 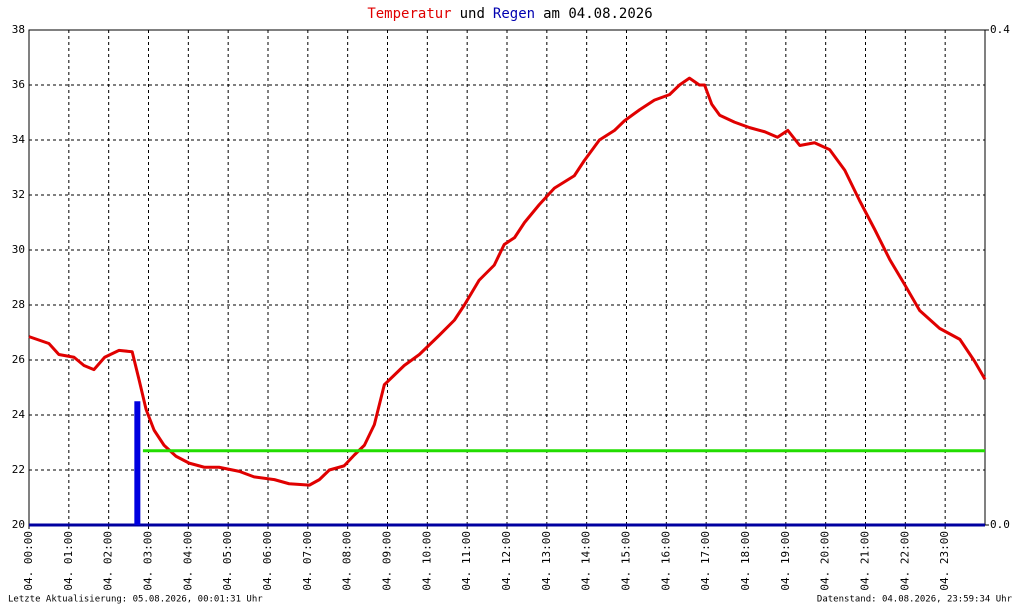 I want to click on x-tick-label: 04. 08:00, so click(x=347, y=561).